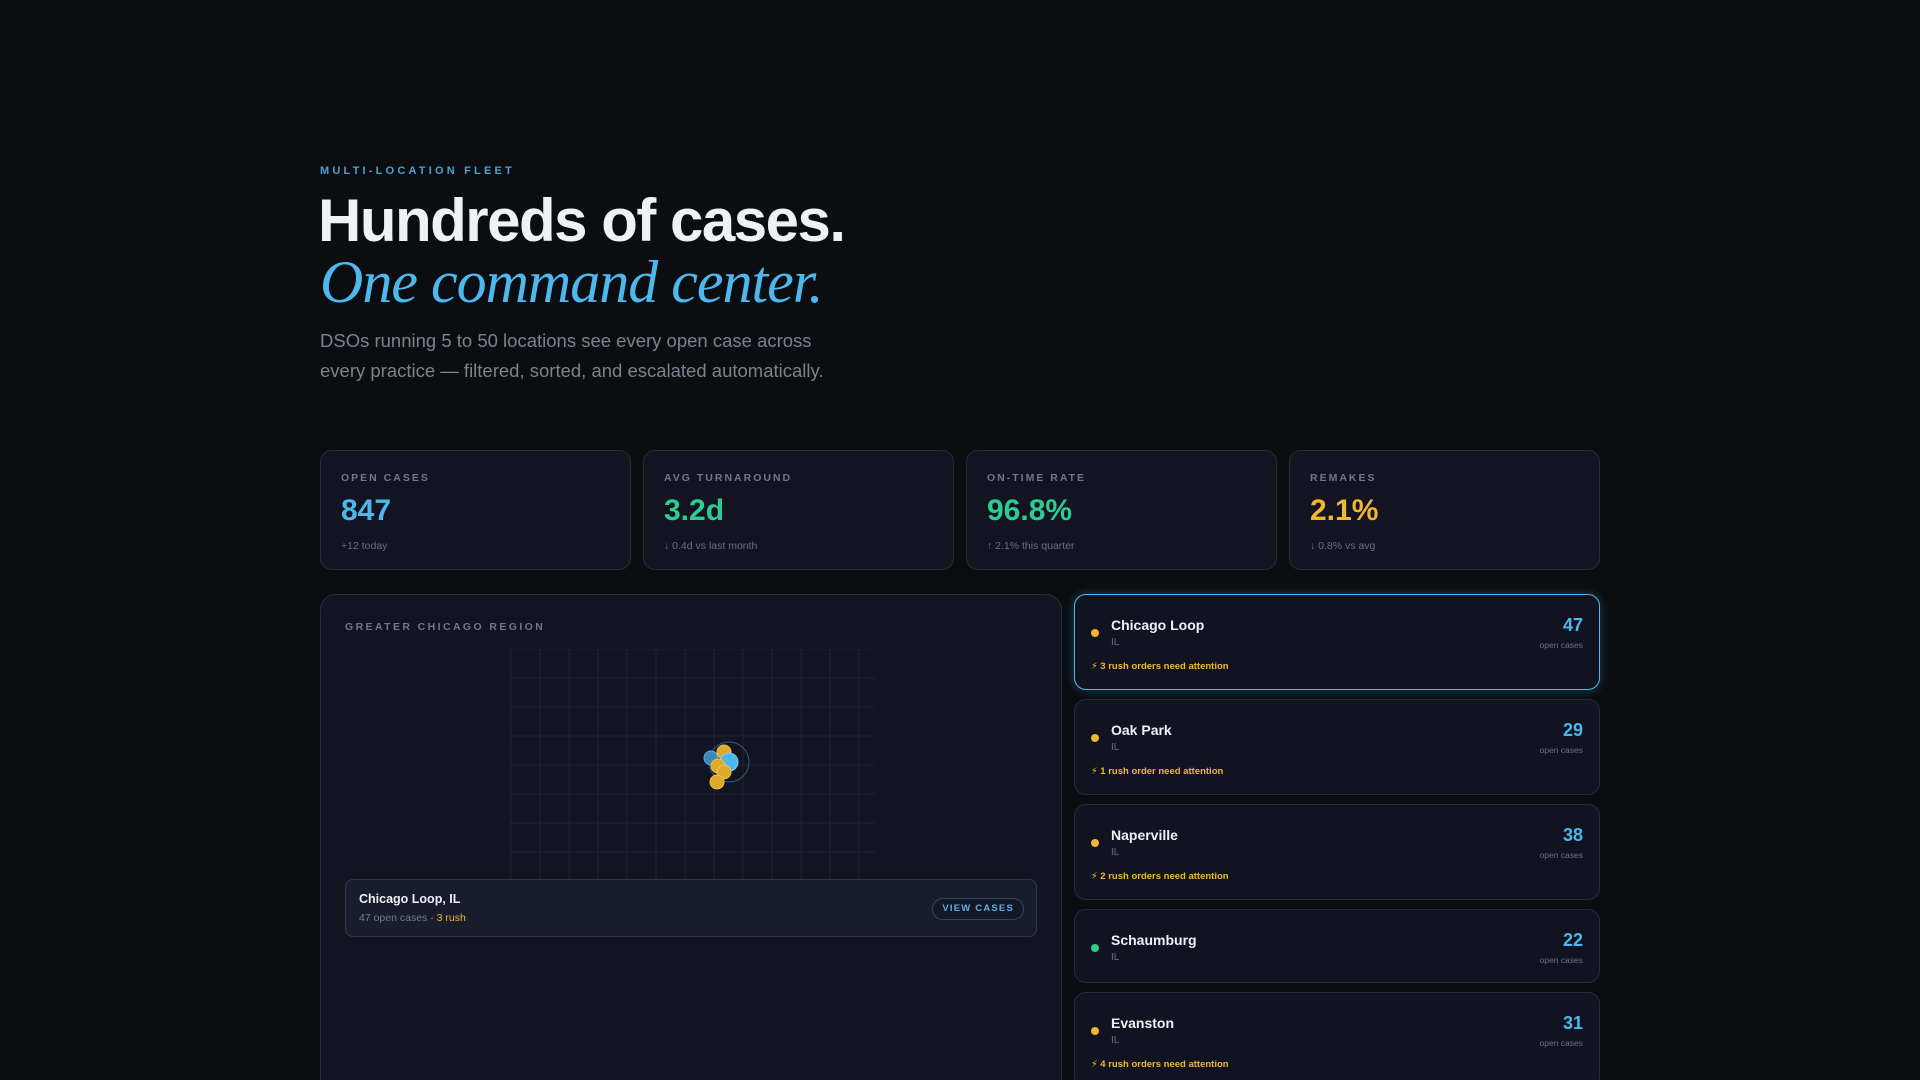 This screenshot has width=1920, height=1080. Describe the element at coordinates (572, 282) in the screenshot. I see `headline-italic: One command center.` at that location.